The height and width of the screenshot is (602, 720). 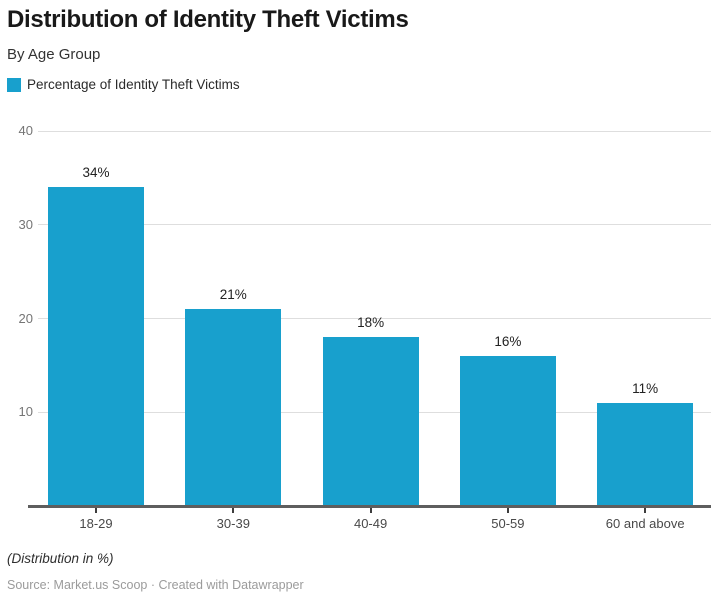 What do you see at coordinates (14, 84) in the screenshot?
I see `legend-swatch-icon` at bounding box center [14, 84].